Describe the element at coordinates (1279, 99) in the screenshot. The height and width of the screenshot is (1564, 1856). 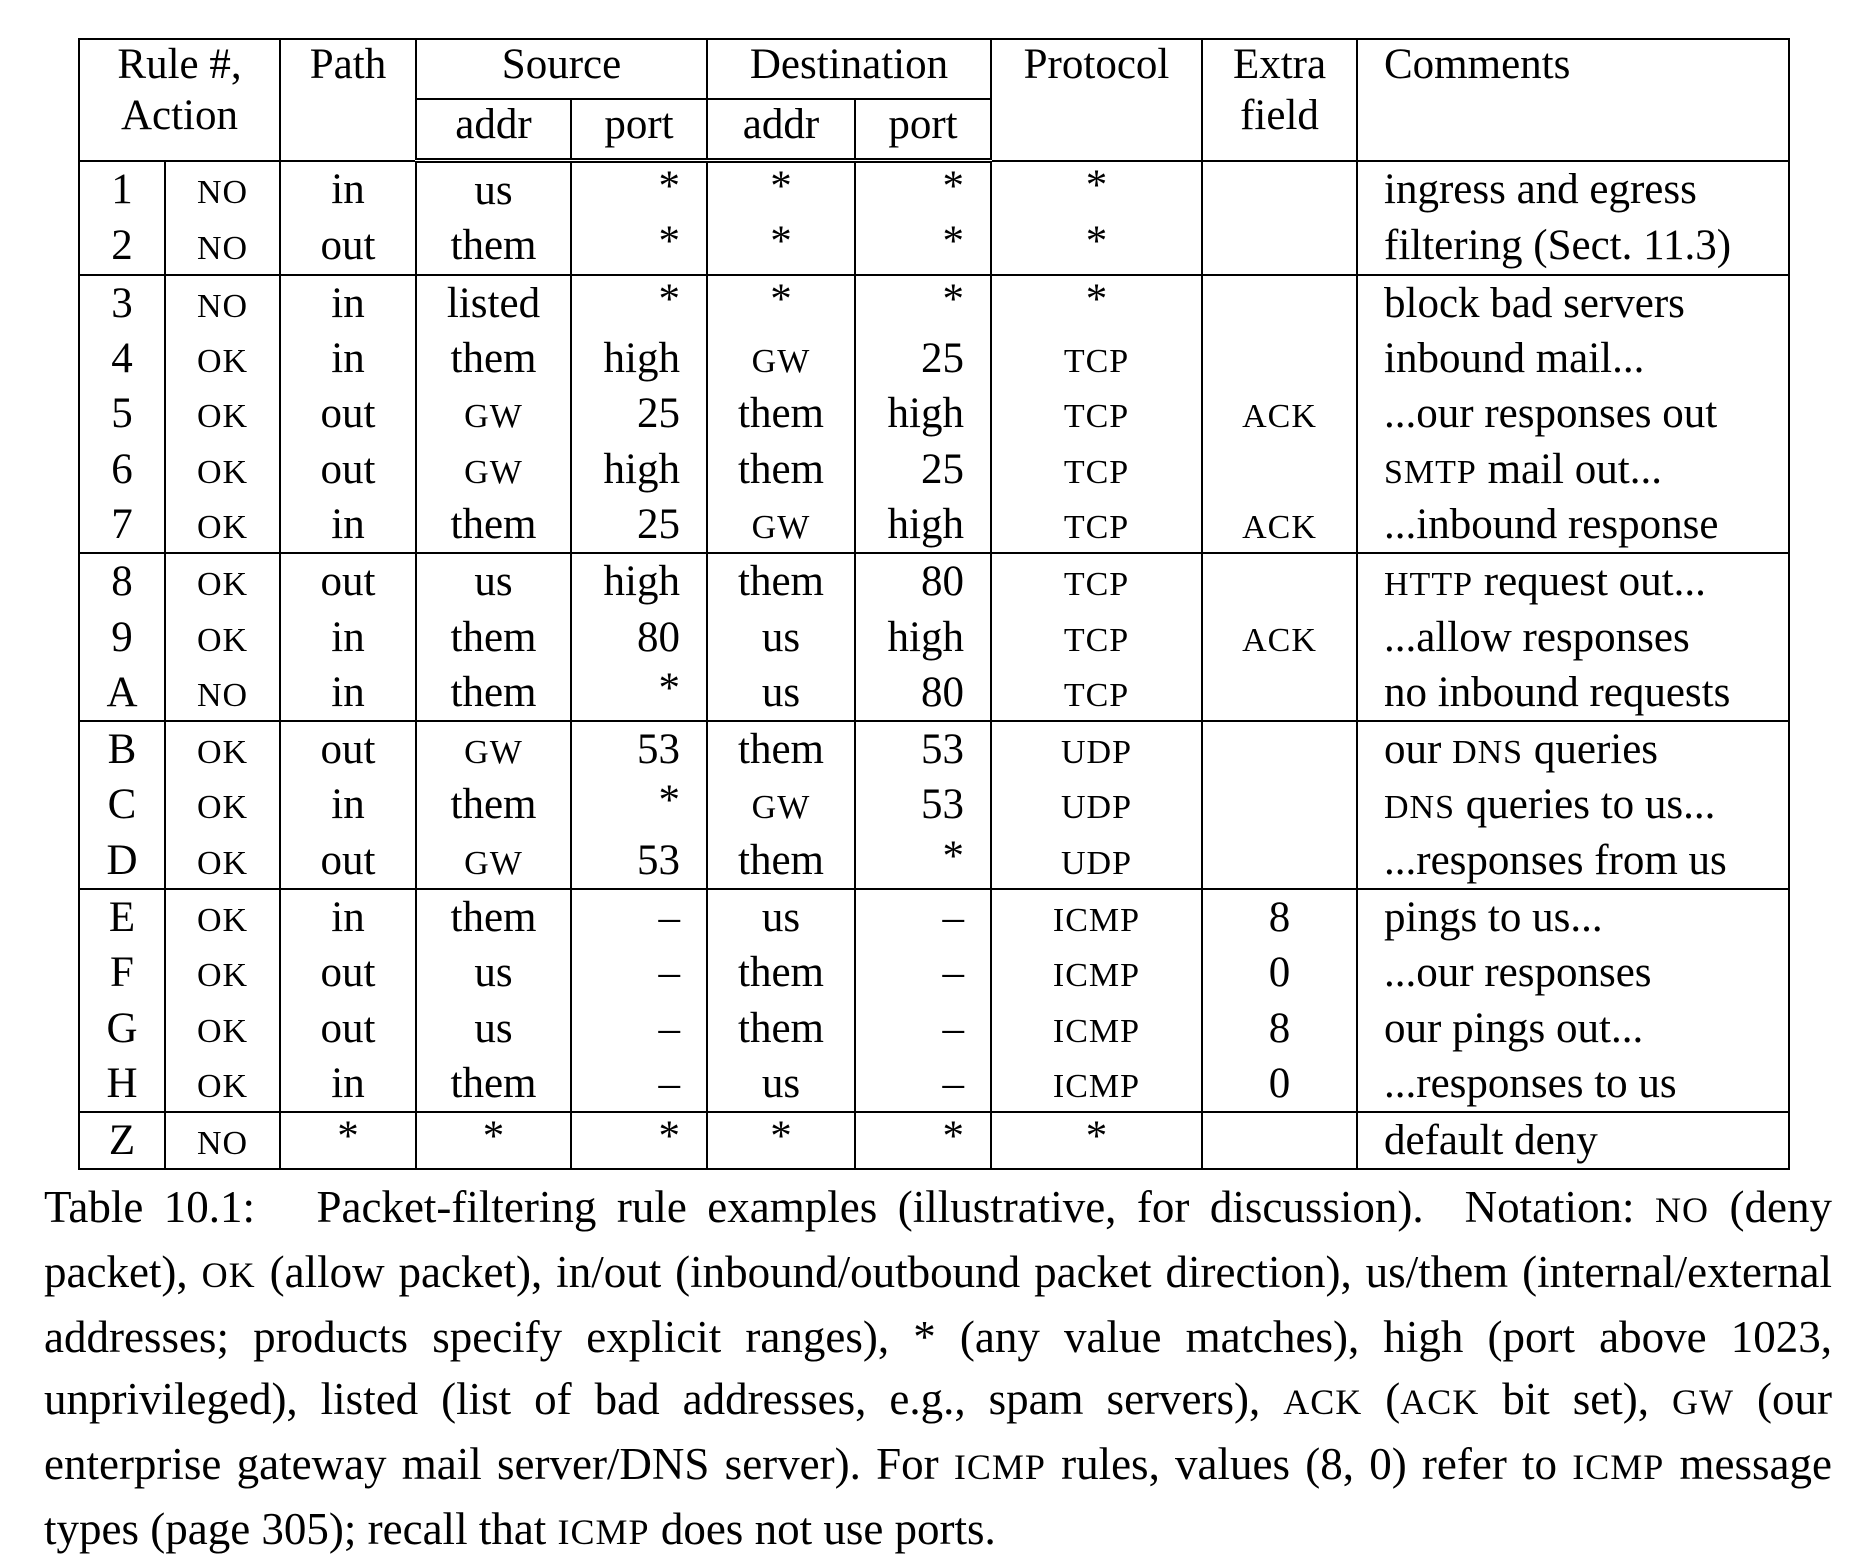
I see `header-extra-field: Extra field` at that location.